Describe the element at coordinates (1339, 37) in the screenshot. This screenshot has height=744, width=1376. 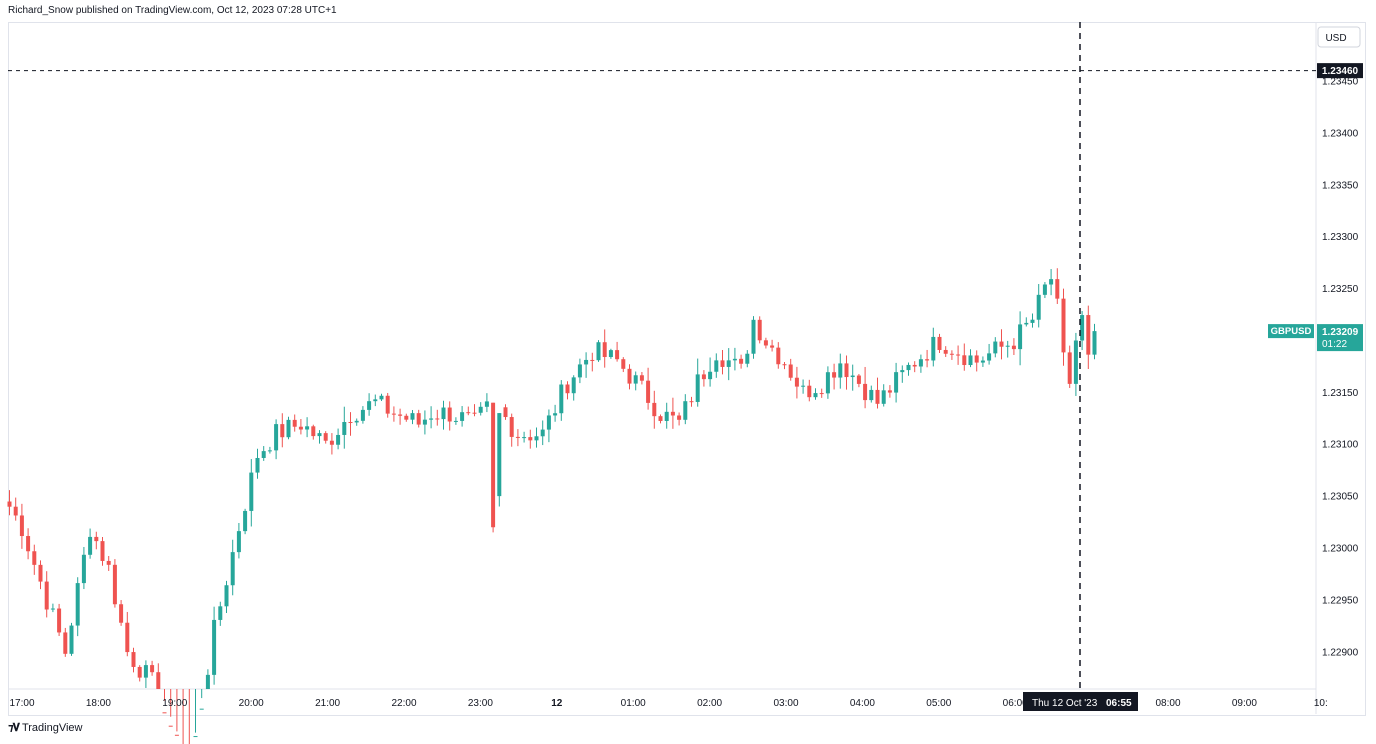
I see `currency-button: USD` at that location.